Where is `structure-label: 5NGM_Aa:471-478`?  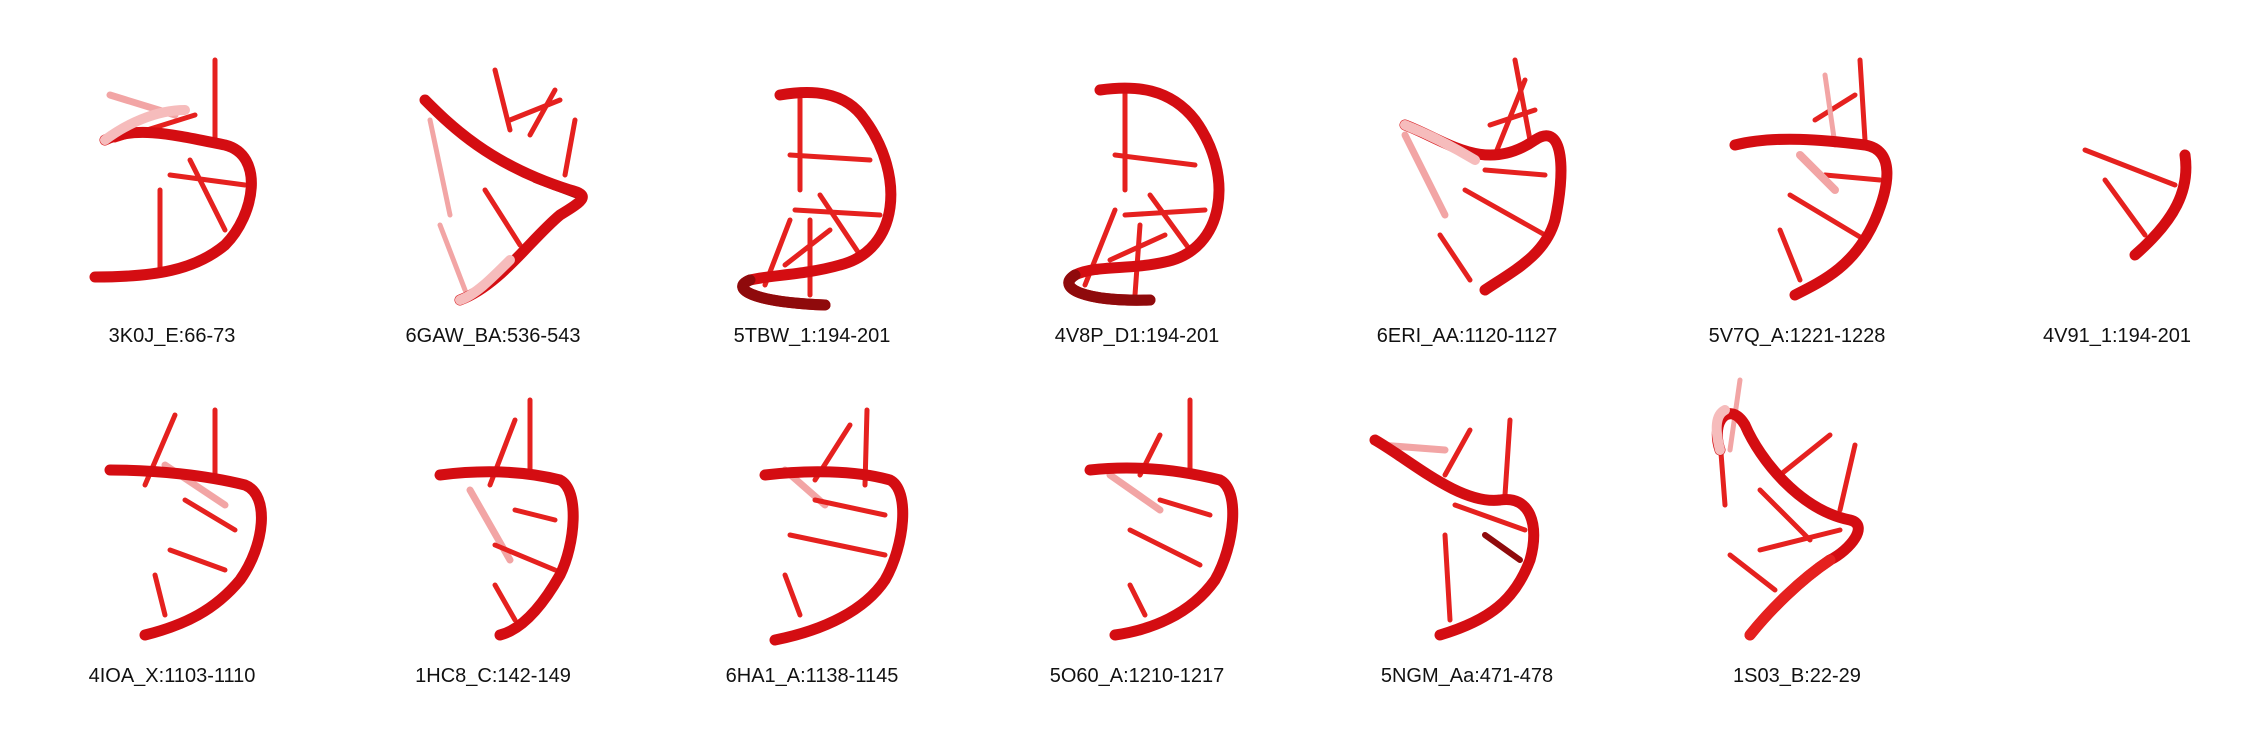 structure-label: 5NGM_Aa:471-478 is located at coordinates (1467, 676).